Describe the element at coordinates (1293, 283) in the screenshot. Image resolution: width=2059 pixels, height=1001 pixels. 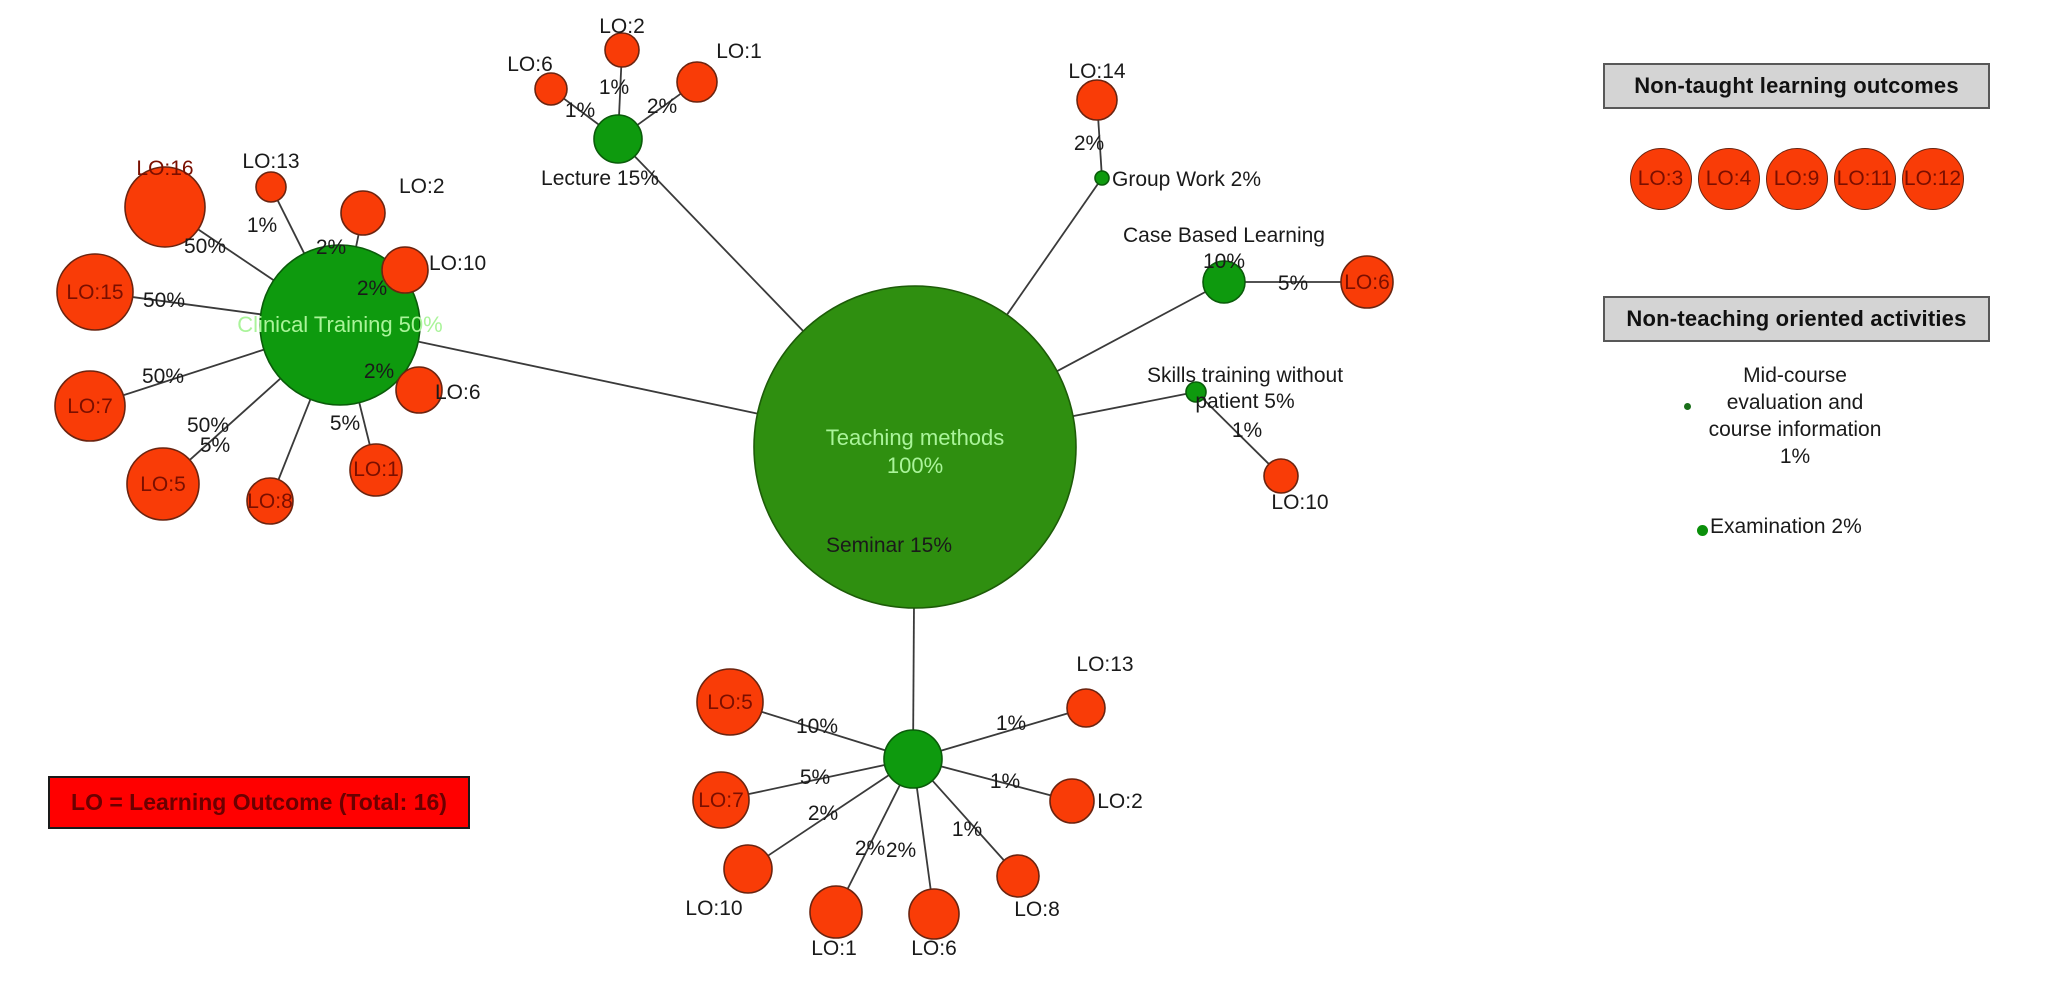
I see `edge-percent-case-based-learning-lo6-0: 5%` at that location.